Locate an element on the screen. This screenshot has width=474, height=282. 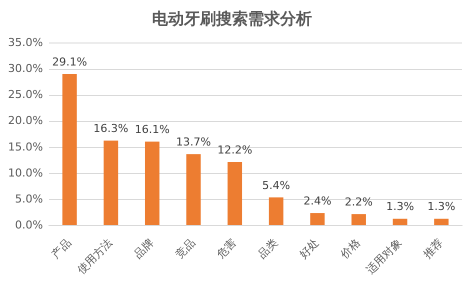
x-tick-label: 适用对象 is located at coordinates (384, 256).